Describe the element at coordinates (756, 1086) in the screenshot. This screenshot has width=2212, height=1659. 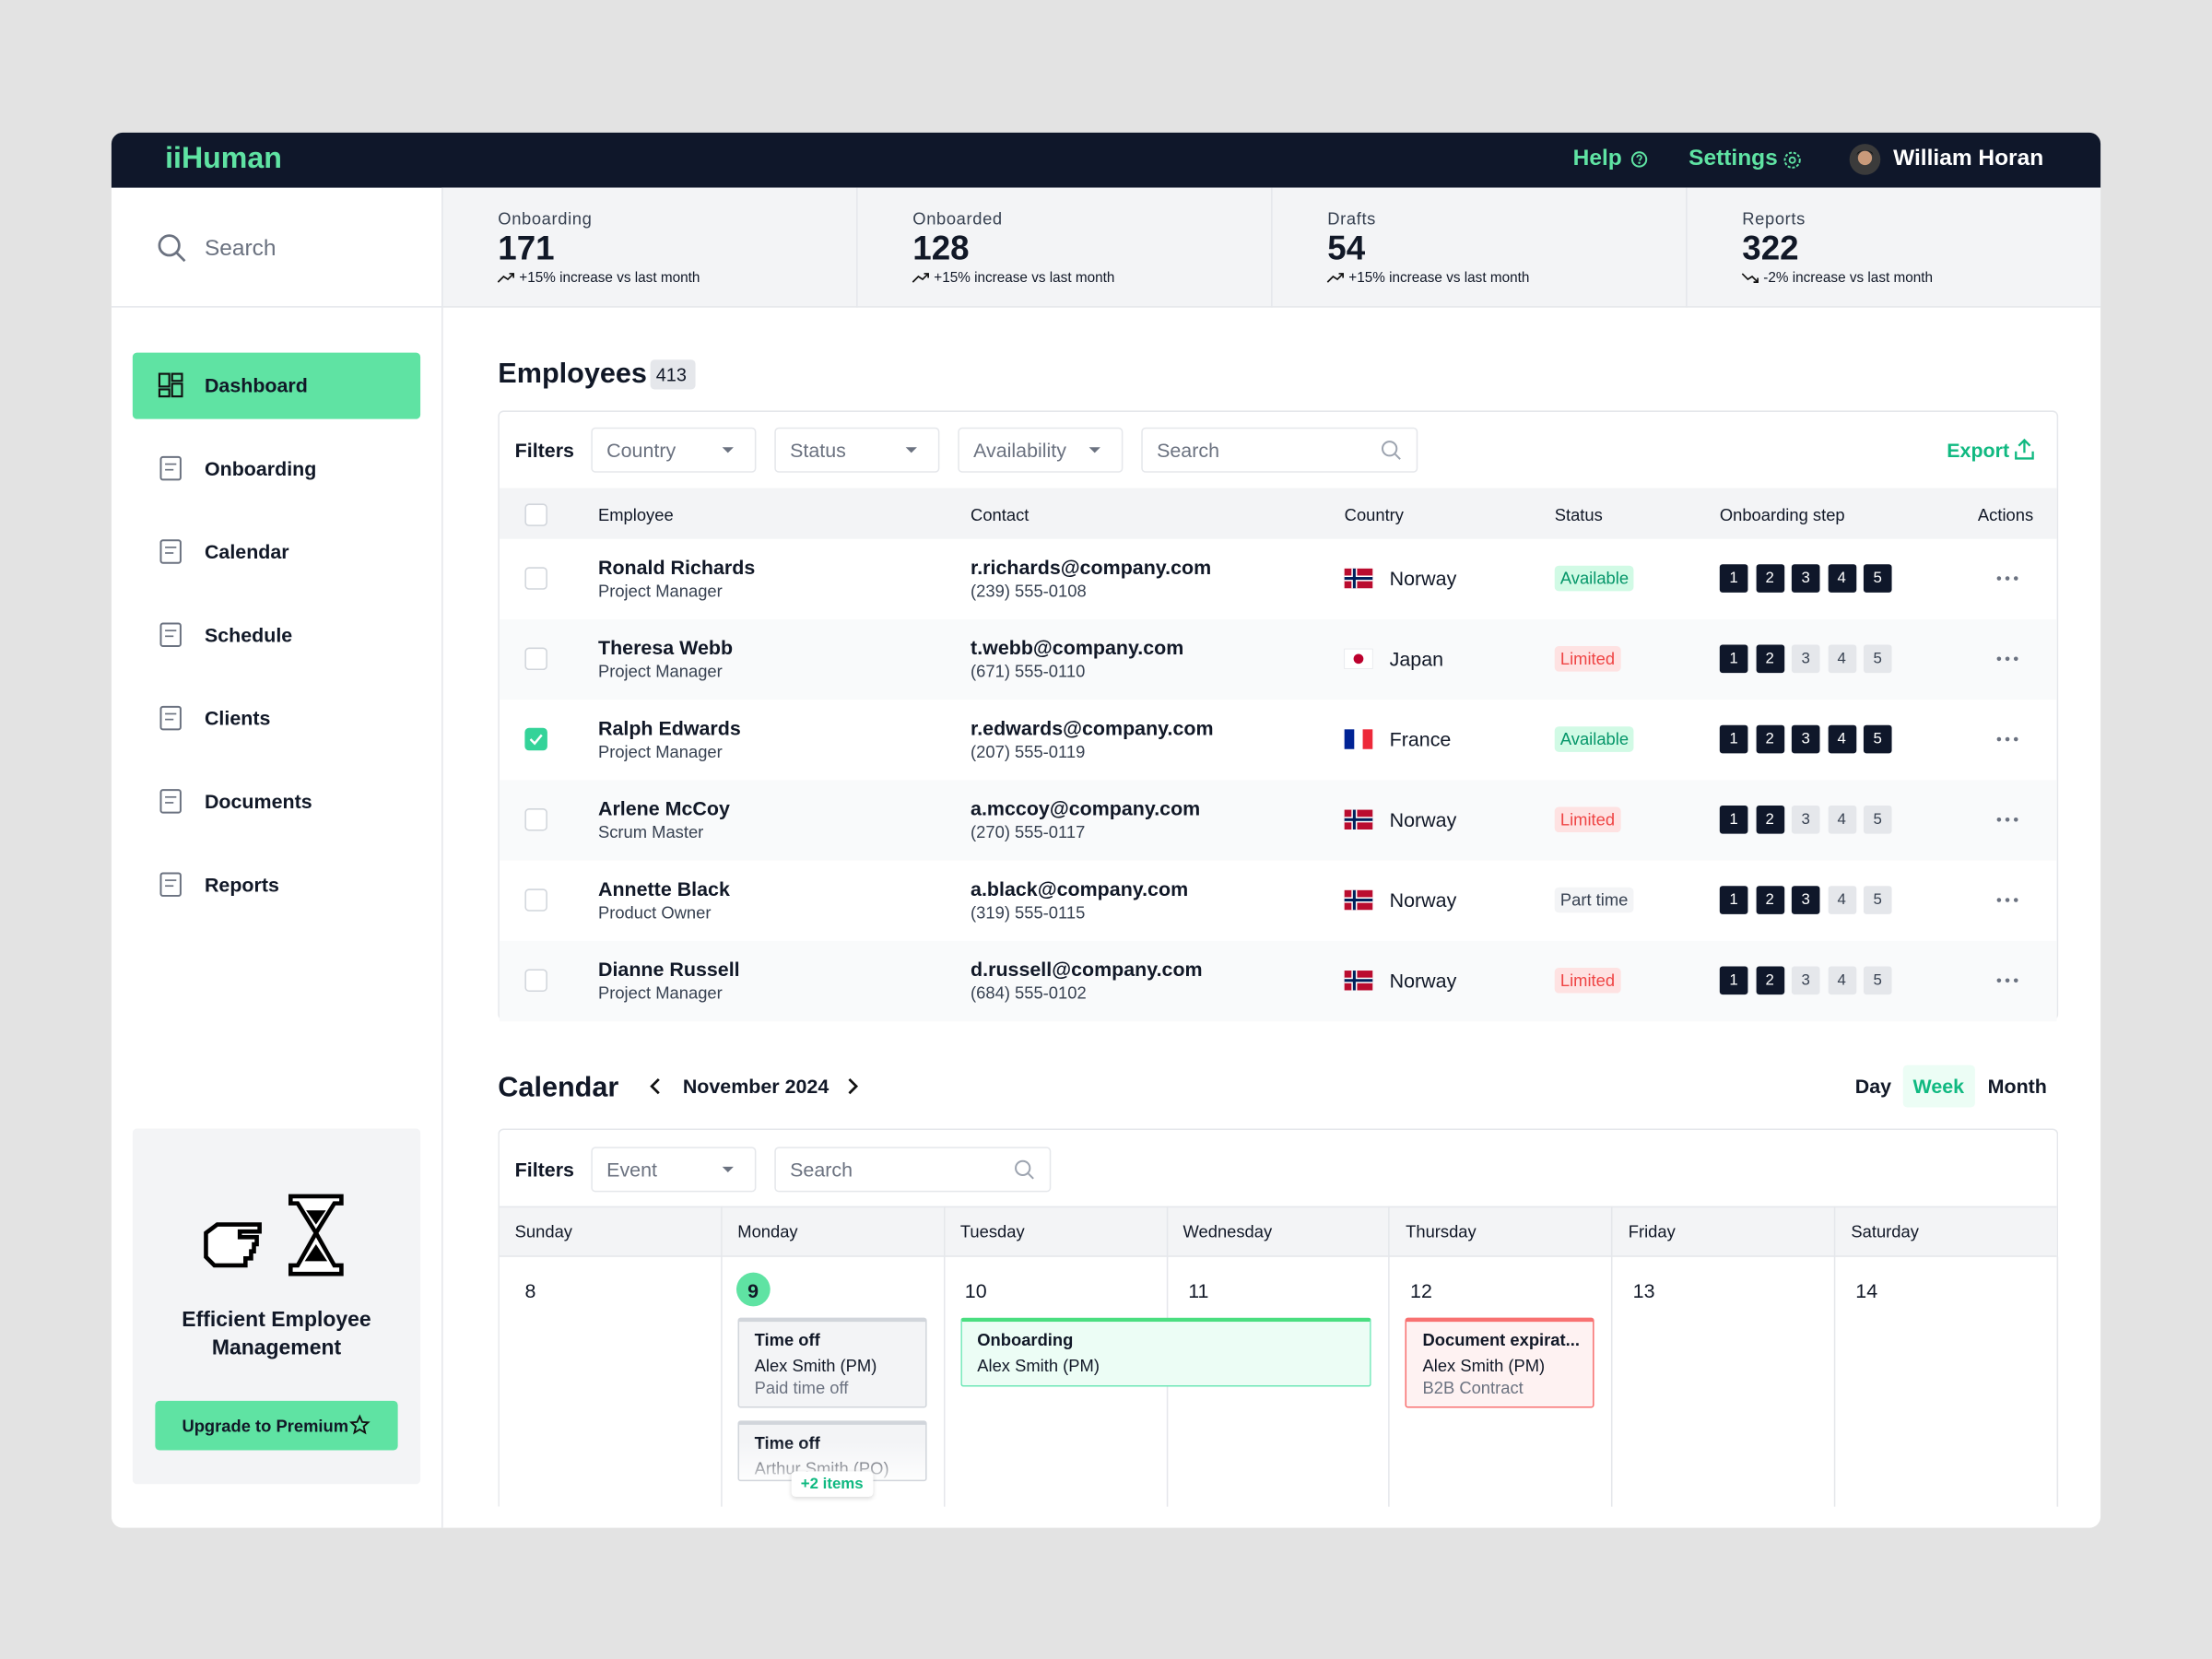
I see `month-label: November 2024` at that location.